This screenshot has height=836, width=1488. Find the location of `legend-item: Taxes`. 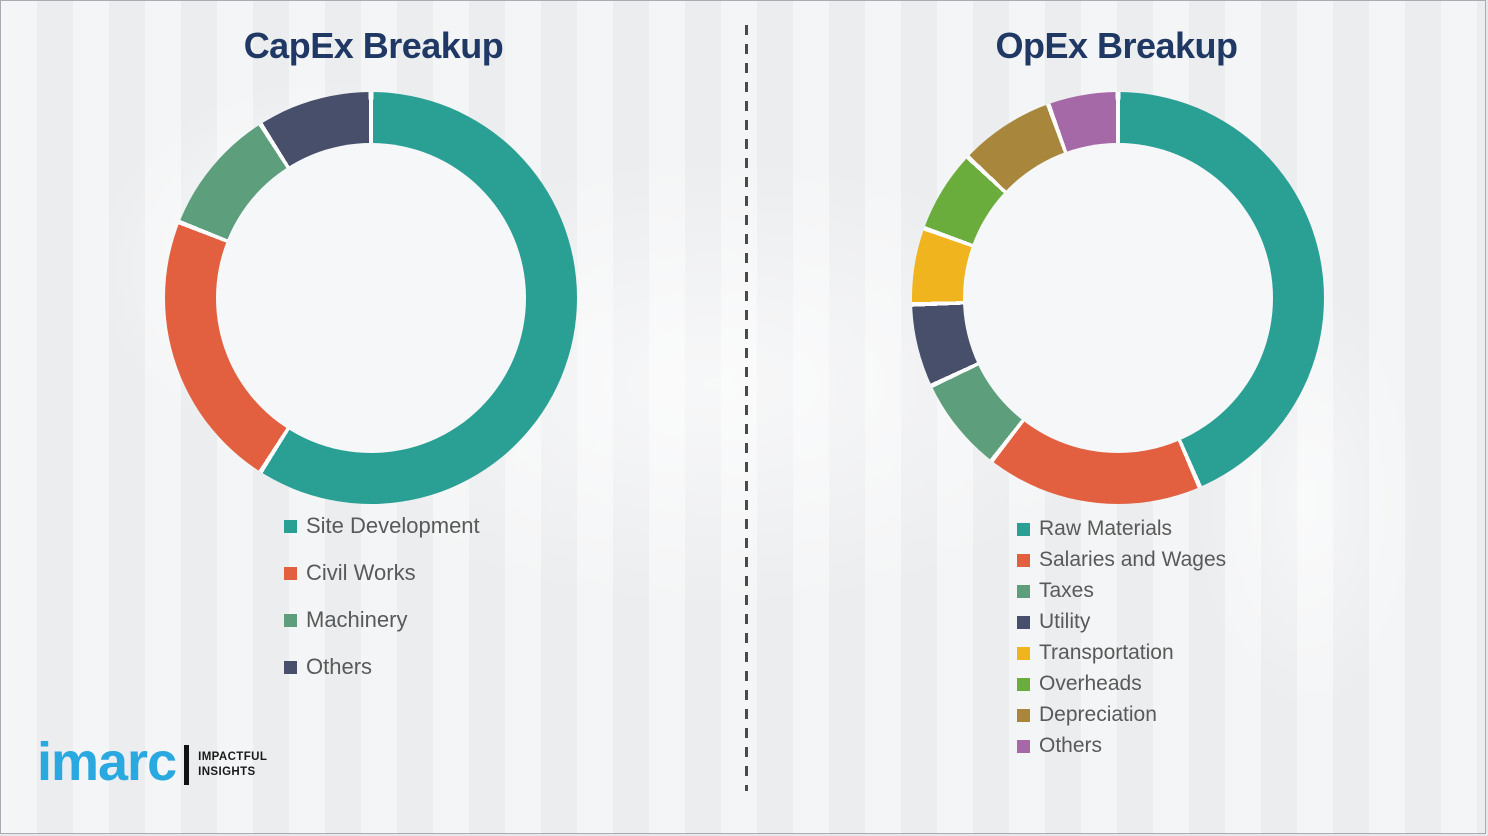

legend-item: Taxes is located at coordinates (1121, 591).